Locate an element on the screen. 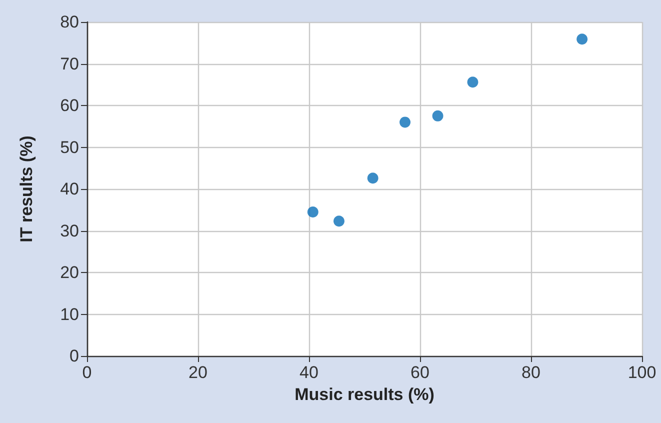 The height and width of the screenshot is (423, 661). x-tick-label: 80 is located at coordinates (531, 372).